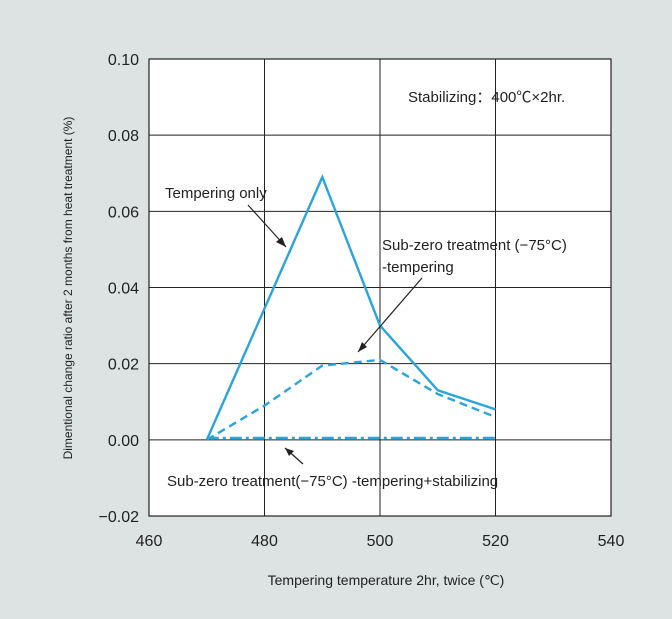  Describe the element at coordinates (486, 97) in the screenshot. I see `stabilizing-note: Stabilizing：400℃×2hr.` at that location.